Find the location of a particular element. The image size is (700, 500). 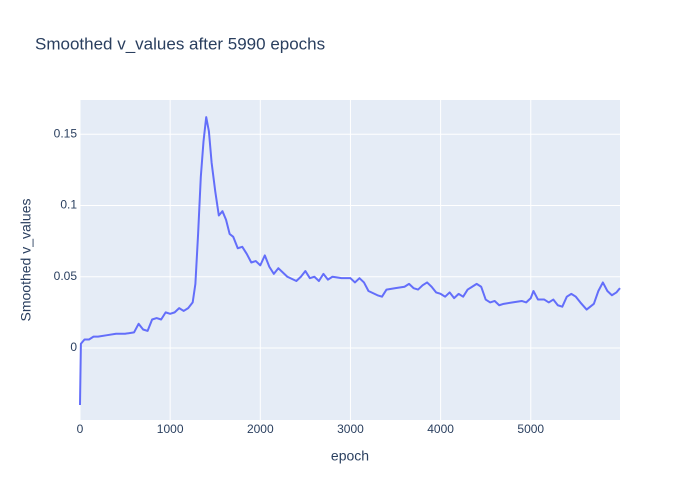

y-tick-label: 0 is located at coordinates (73, 347).